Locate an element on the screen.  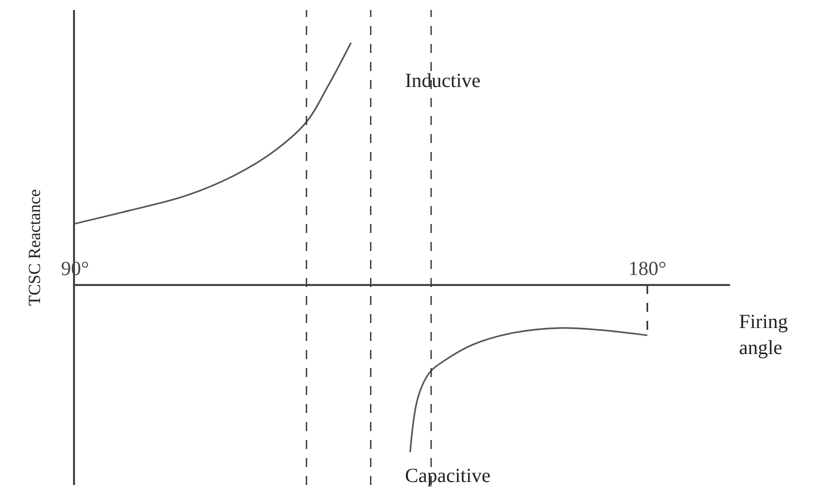
x-tick-label: 180° is located at coordinates (647, 269).